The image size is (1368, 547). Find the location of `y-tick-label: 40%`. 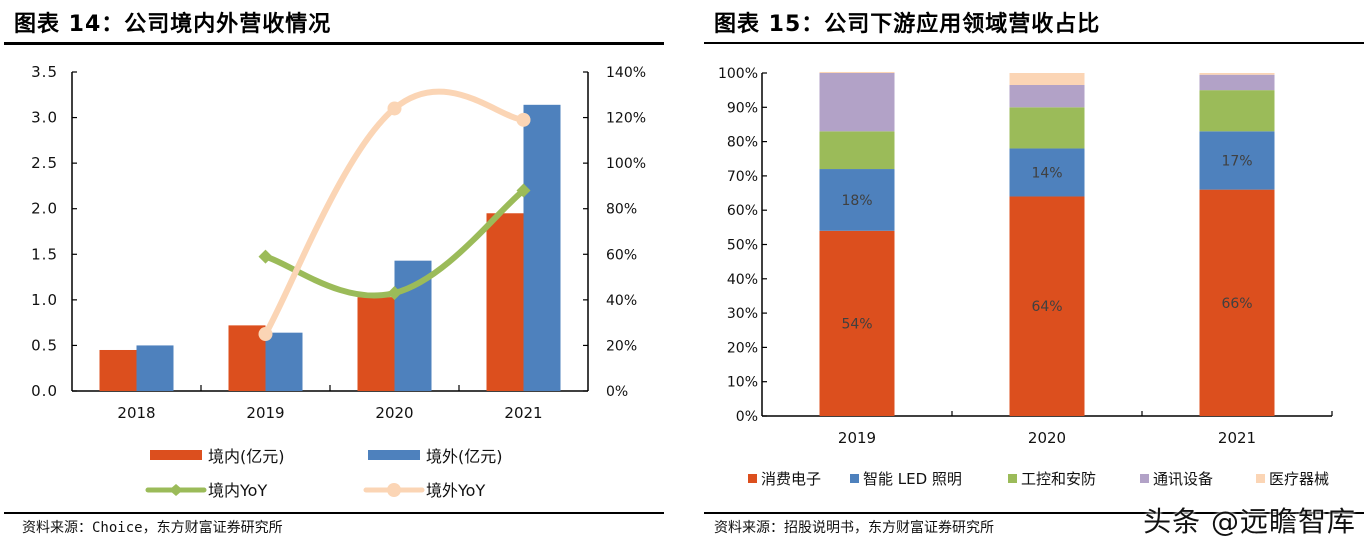

y-tick-label: 40% is located at coordinates (742, 280).